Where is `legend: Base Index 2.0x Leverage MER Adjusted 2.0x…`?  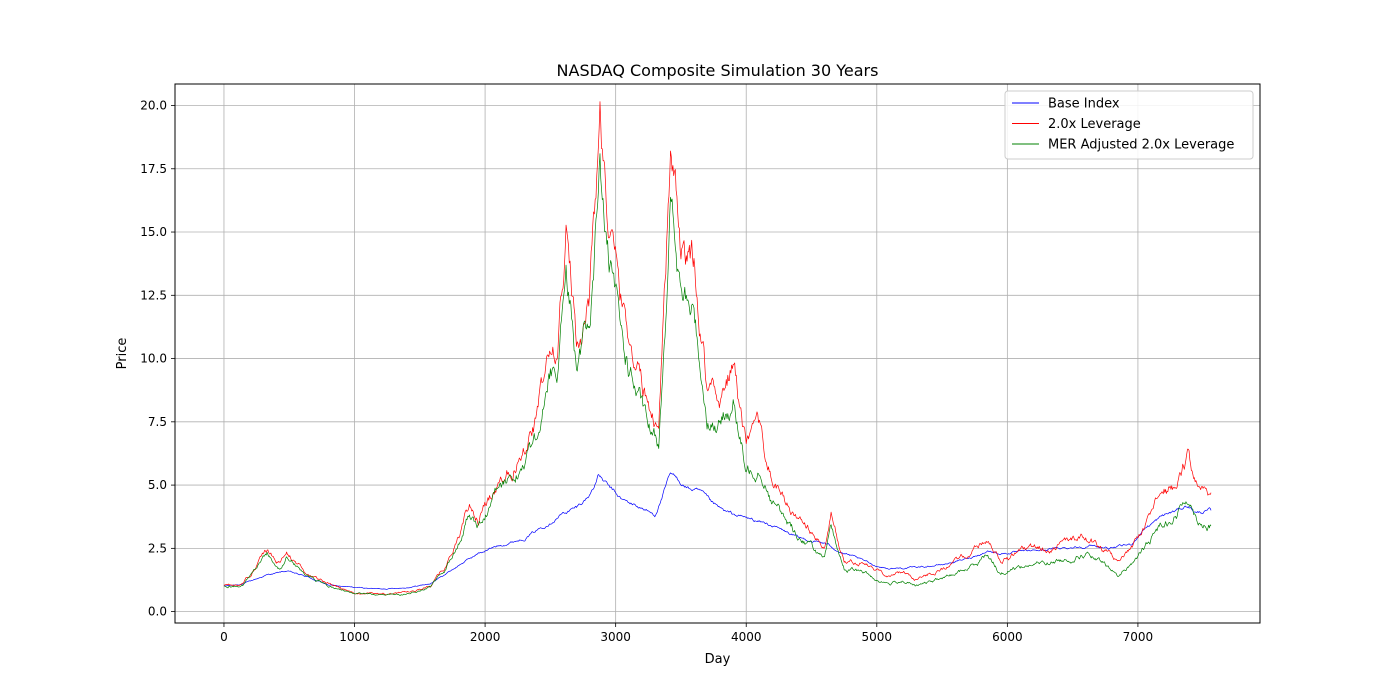
legend: Base Index 2.0x Leverage MER Adjusted 2.0x… is located at coordinates (1129, 125).